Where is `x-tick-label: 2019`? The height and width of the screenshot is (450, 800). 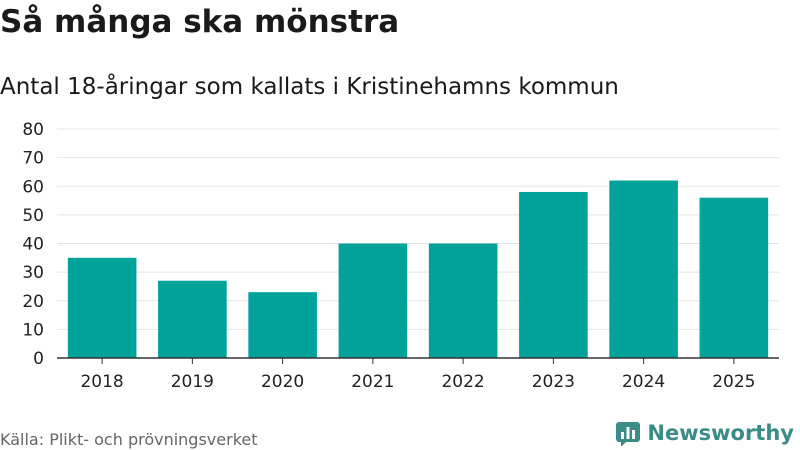 x-tick-label: 2019 is located at coordinates (192, 382).